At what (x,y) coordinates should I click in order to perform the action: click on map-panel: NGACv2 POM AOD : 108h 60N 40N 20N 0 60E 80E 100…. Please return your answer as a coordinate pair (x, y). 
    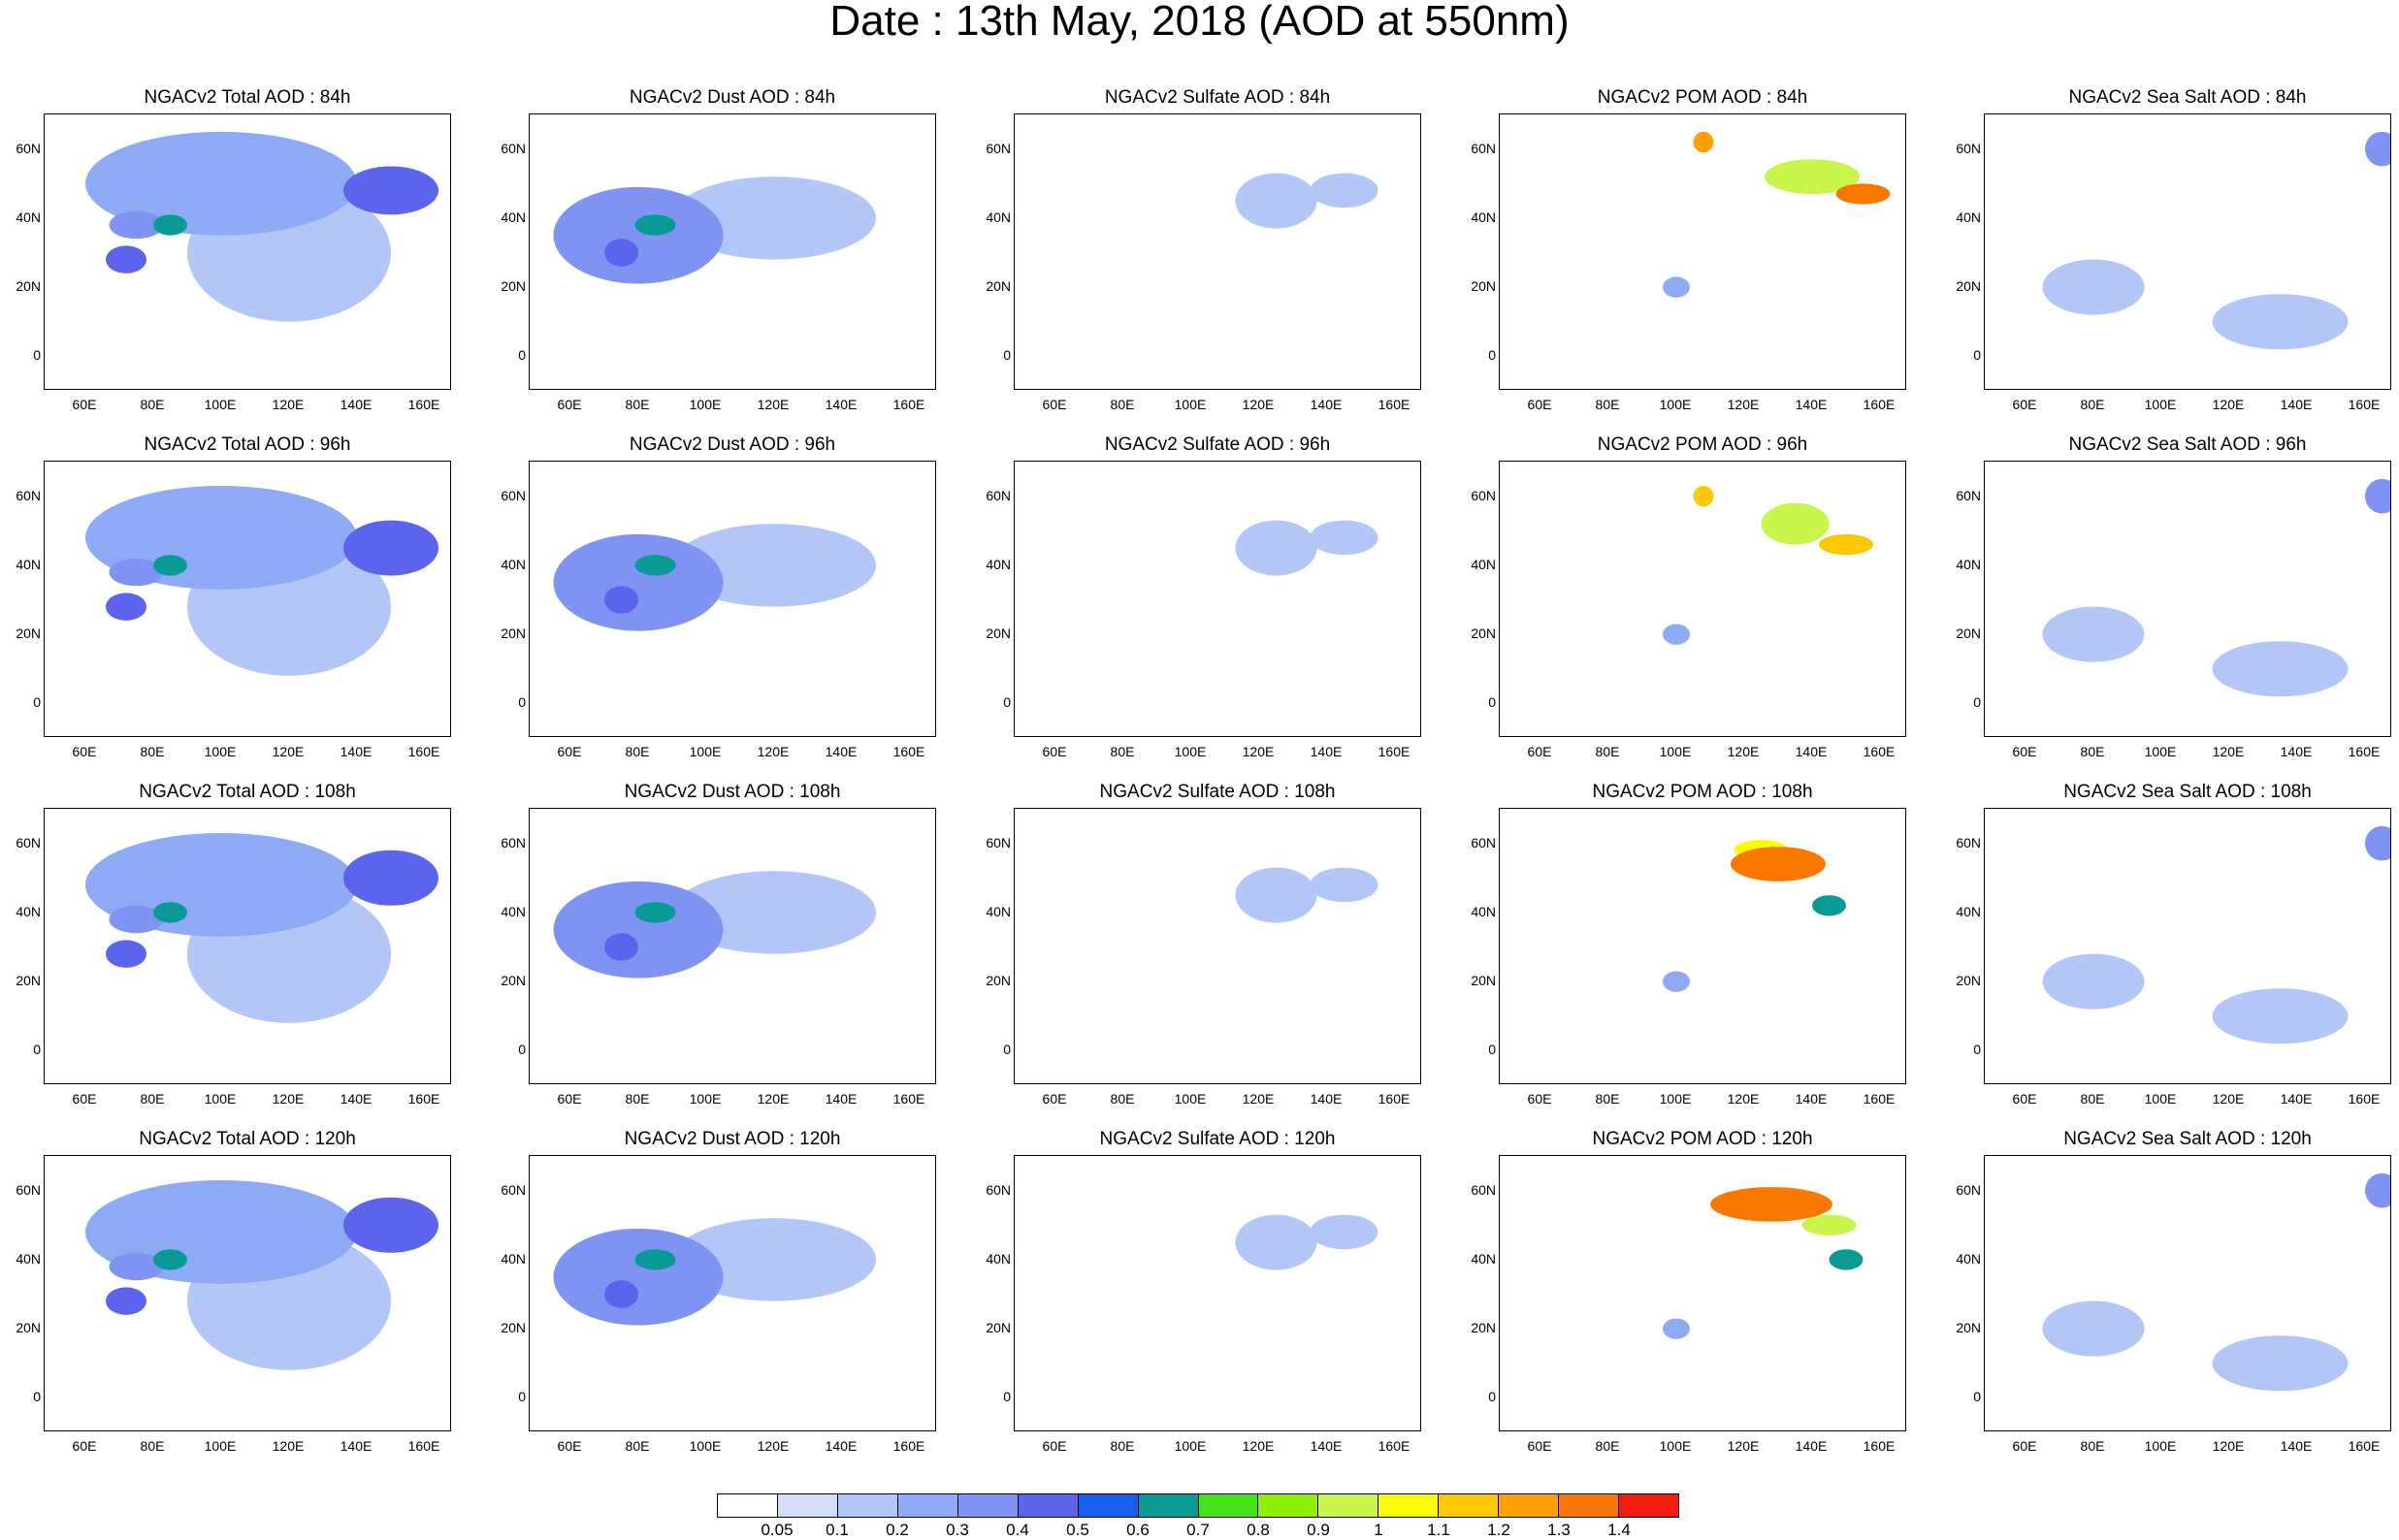
    Looking at the image, I should click on (1693, 954).